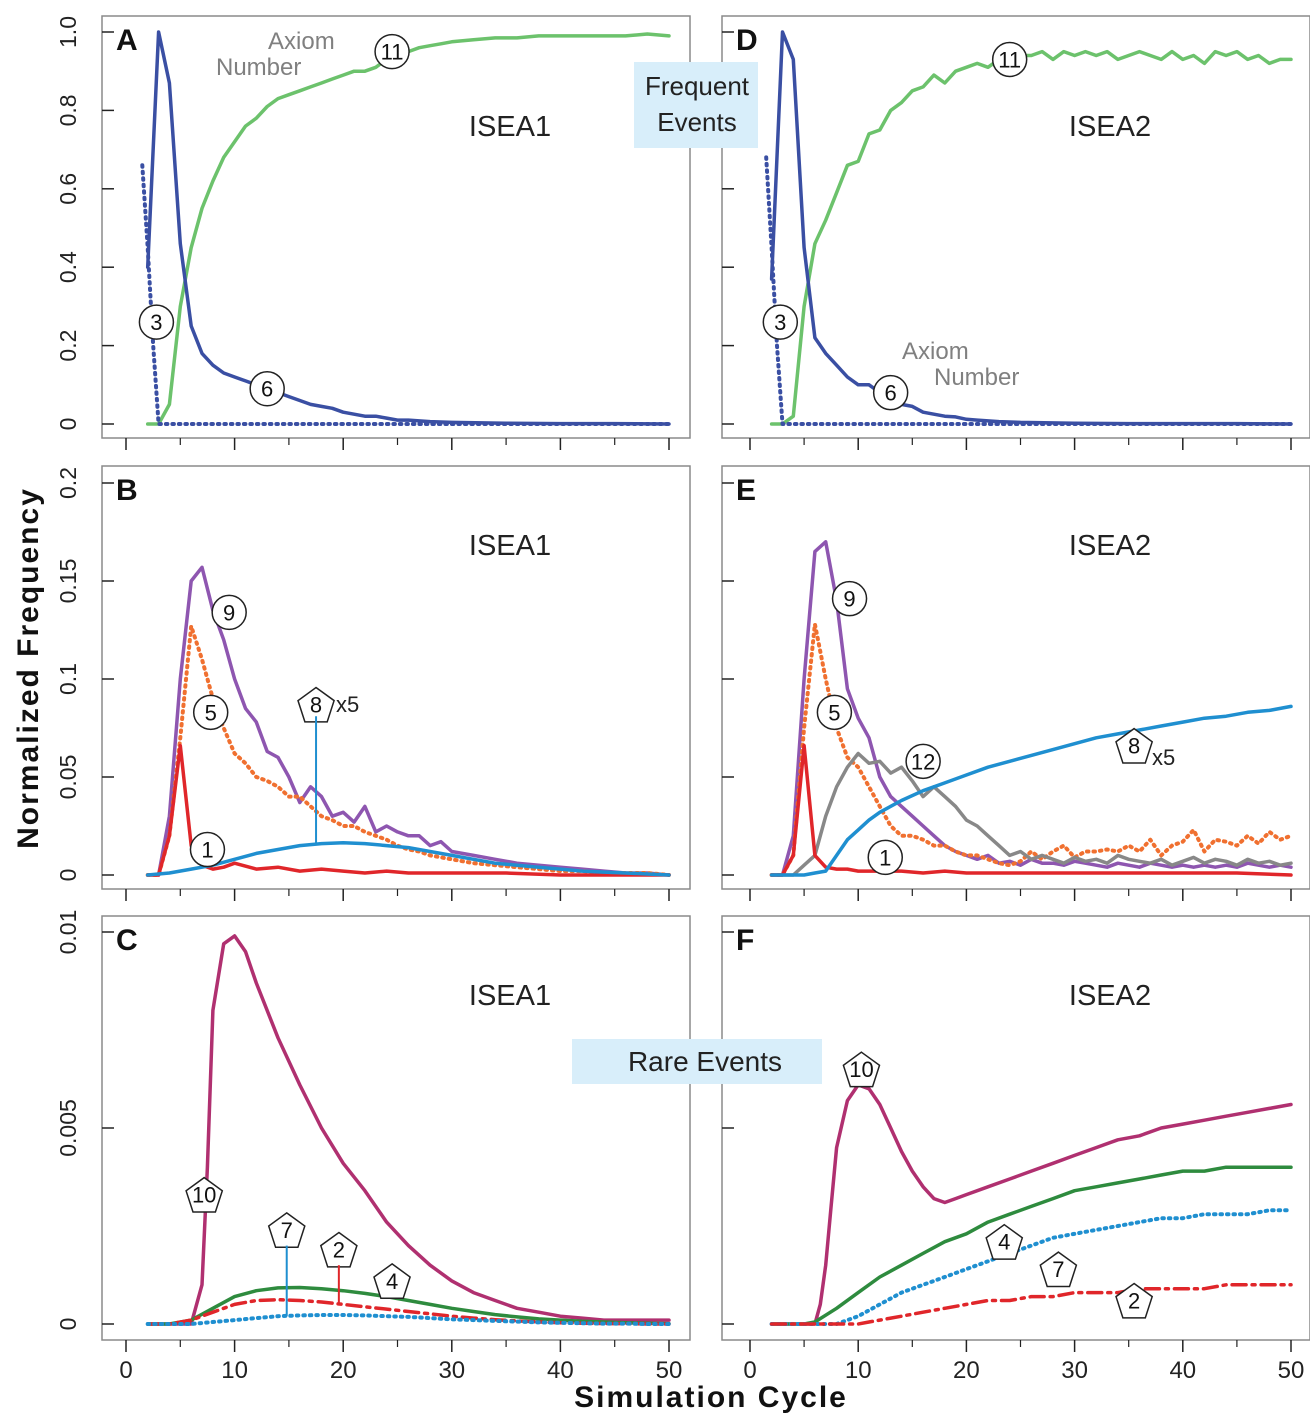 The image size is (1310, 1414). Describe the element at coordinates (127, 40) in the screenshot. I see `panel-letter: A` at that location.